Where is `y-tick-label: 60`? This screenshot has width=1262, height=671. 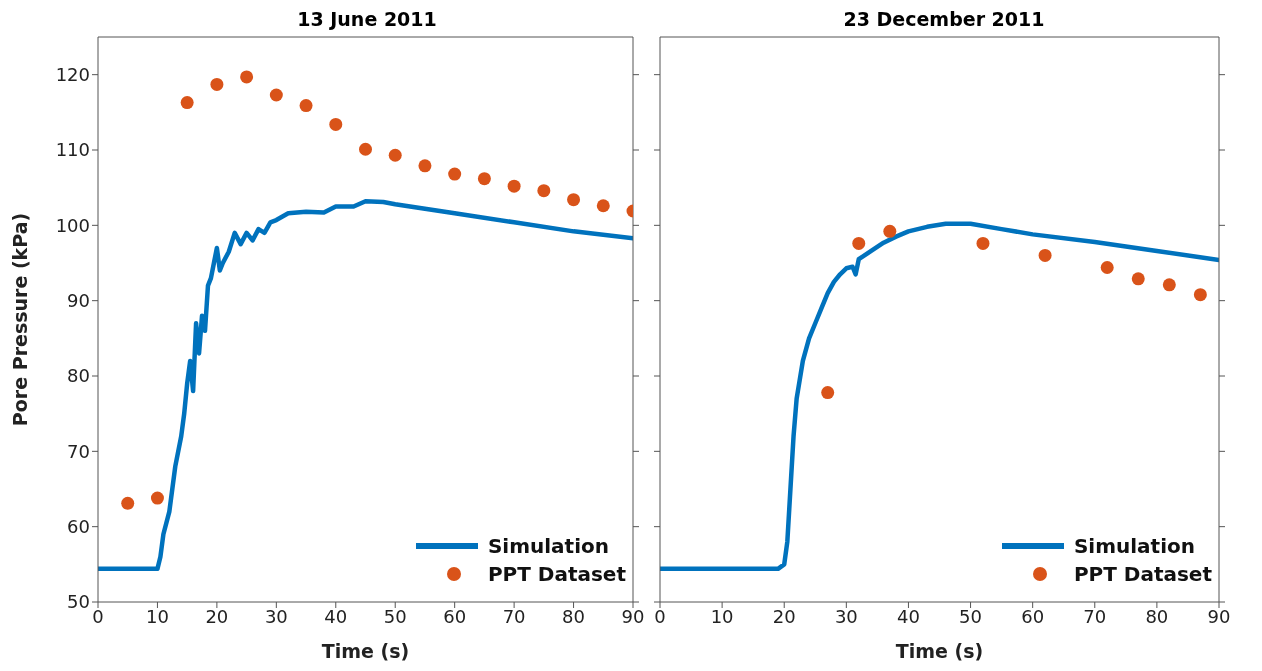
y-tick-label: 60 is located at coordinates (78, 527).